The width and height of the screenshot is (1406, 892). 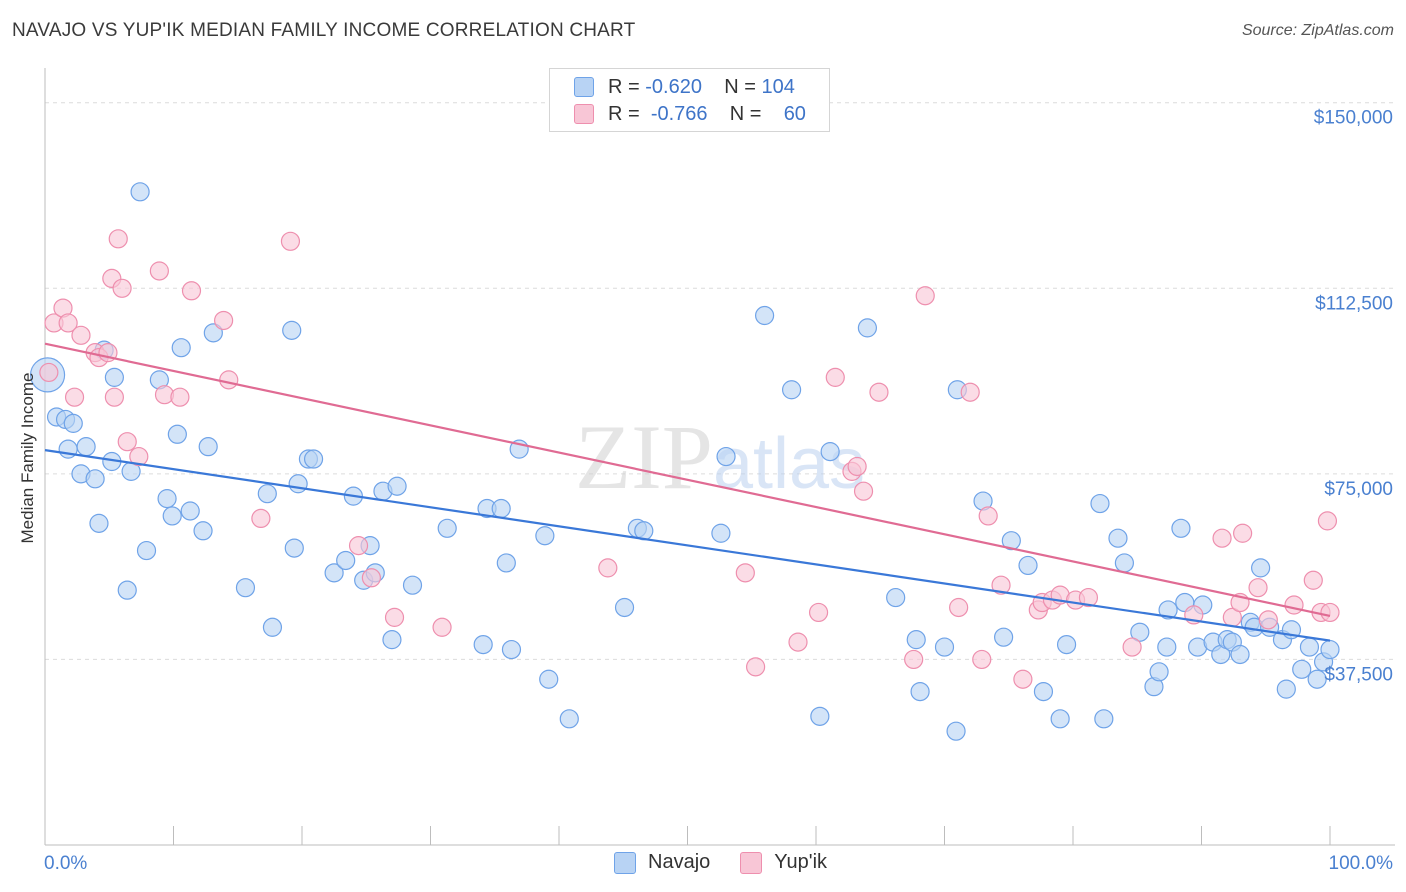 What do you see at coordinates (740, 86) in the screenshot?
I see `navajo-n-label: N =` at bounding box center [740, 86].